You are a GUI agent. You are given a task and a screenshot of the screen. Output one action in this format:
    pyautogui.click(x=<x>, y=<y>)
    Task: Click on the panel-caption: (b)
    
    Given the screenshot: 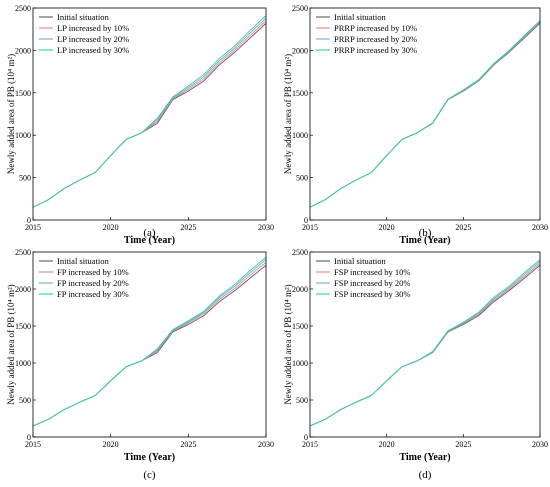 What is the action you would take?
    pyautogui.click(x=425, y=233)
    